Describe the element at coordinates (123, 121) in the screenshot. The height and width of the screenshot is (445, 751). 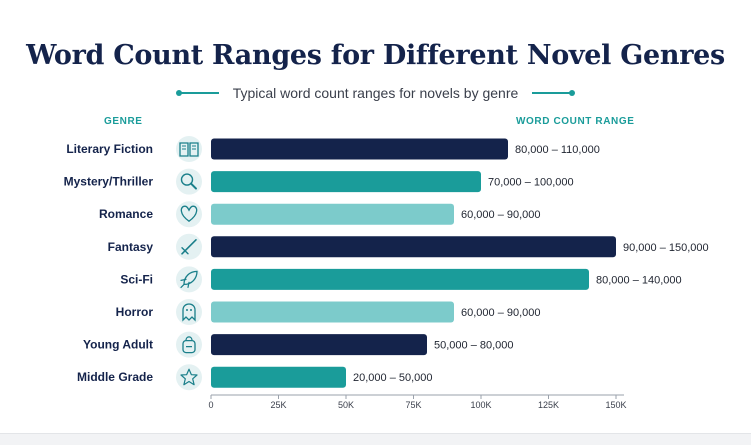
I see `genre-column-header: GENRE` at that location.